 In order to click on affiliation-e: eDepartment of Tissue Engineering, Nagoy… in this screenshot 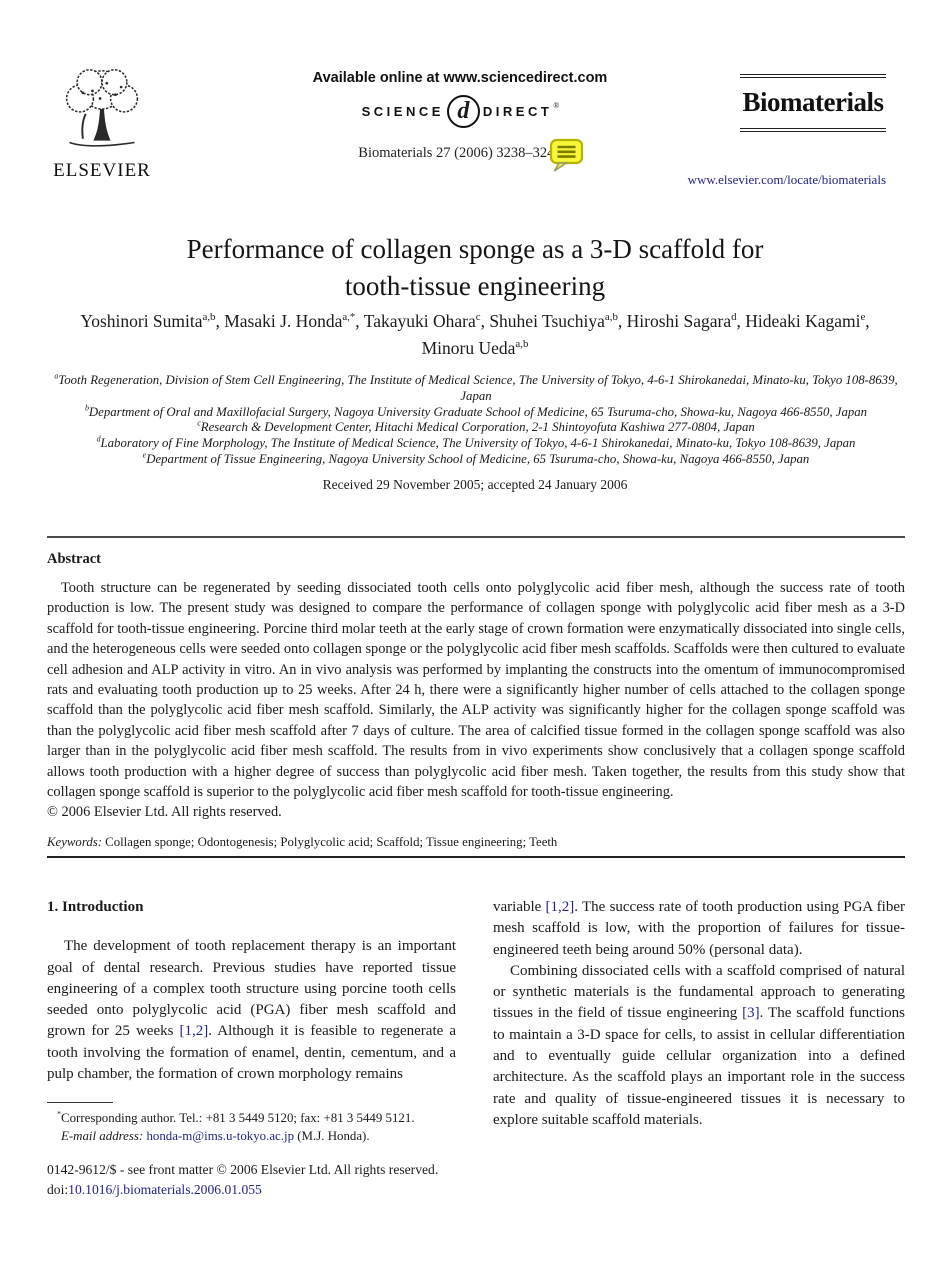, I will do `click(476, 458)`.